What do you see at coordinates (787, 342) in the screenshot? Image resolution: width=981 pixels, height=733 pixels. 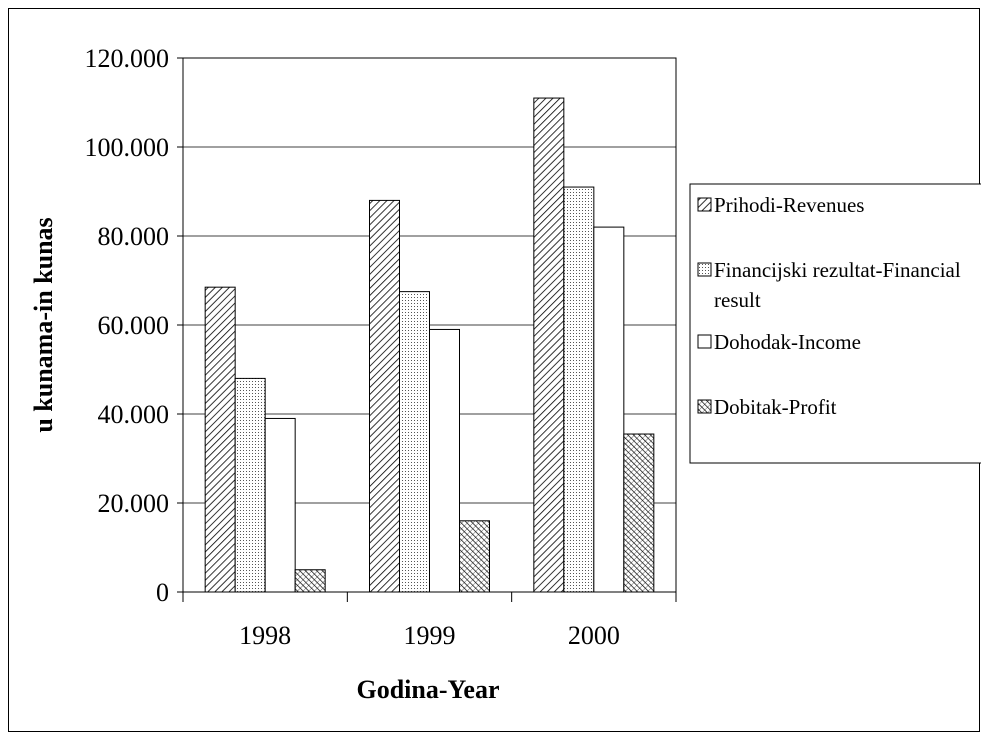 I see `legend-label: Dohodak-Income` at bounding box center [787, 342].